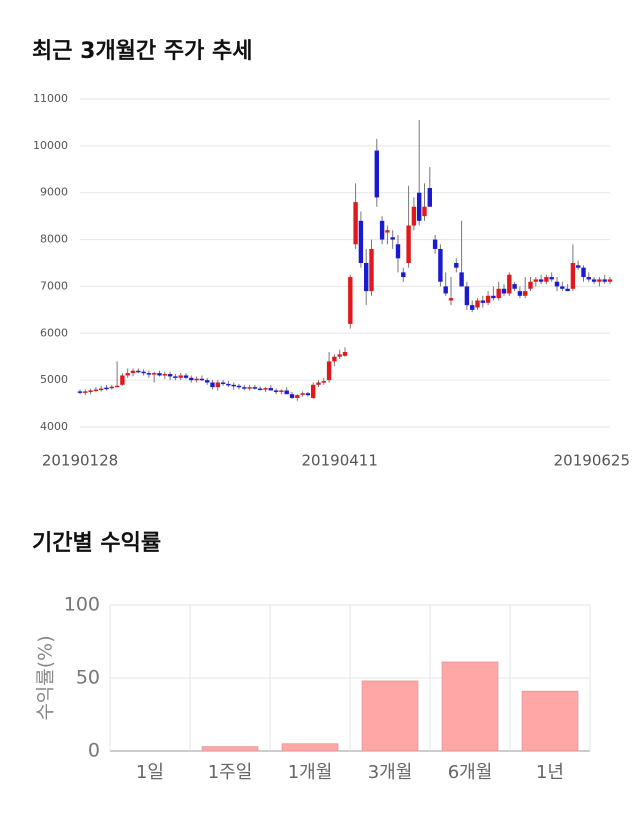 The image size is (640, 814). What do you see at coordinates (340, 461) in the screenshot?
I see `x-tick-label: 20190411` at bounding box center [340, 461].